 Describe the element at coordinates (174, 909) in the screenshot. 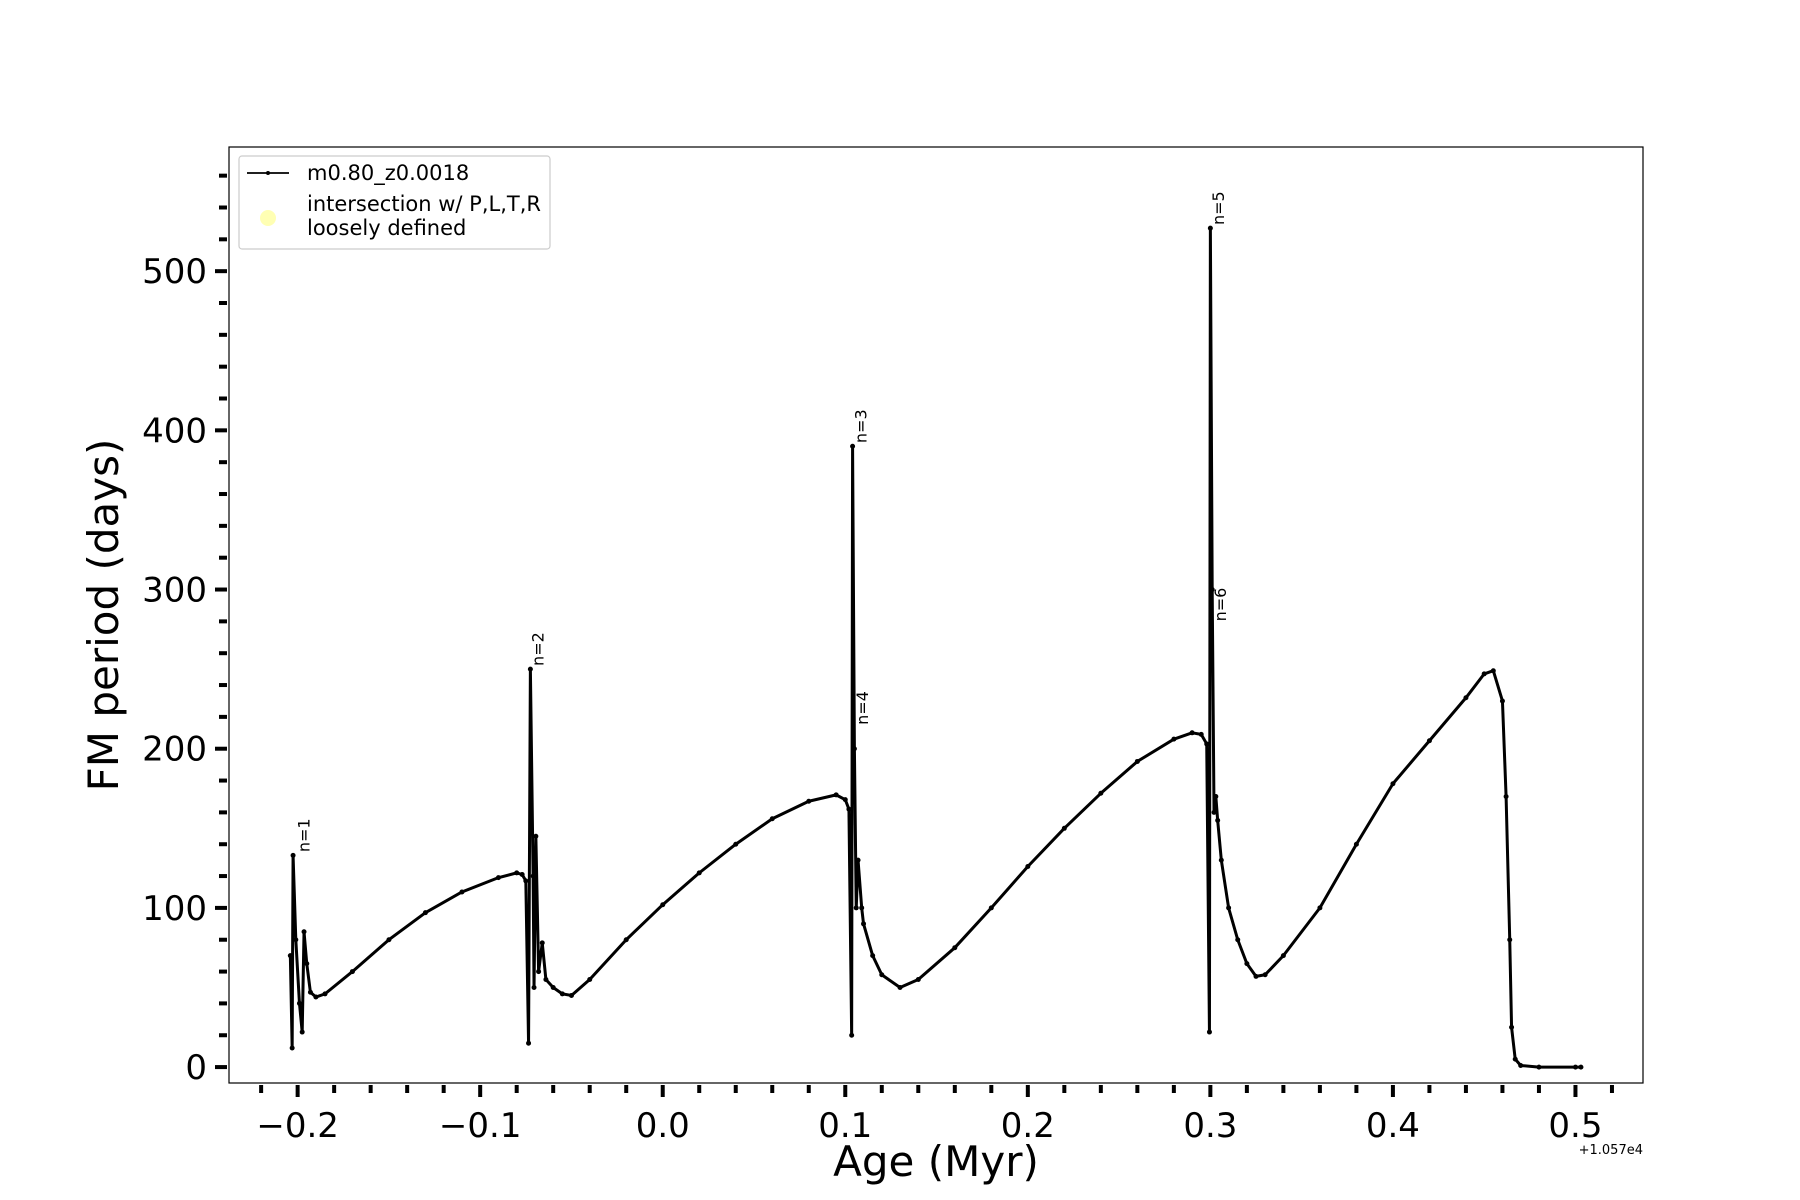

I see `y-tick-label: 100` at that location.